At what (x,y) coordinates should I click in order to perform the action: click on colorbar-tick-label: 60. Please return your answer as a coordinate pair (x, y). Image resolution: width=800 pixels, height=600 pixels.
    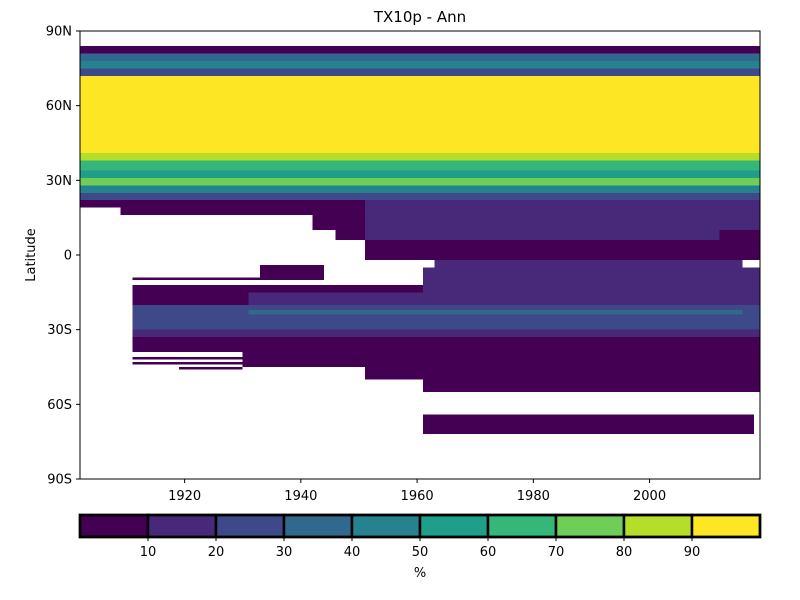
    Looking at the image, I should click on (488, 552).